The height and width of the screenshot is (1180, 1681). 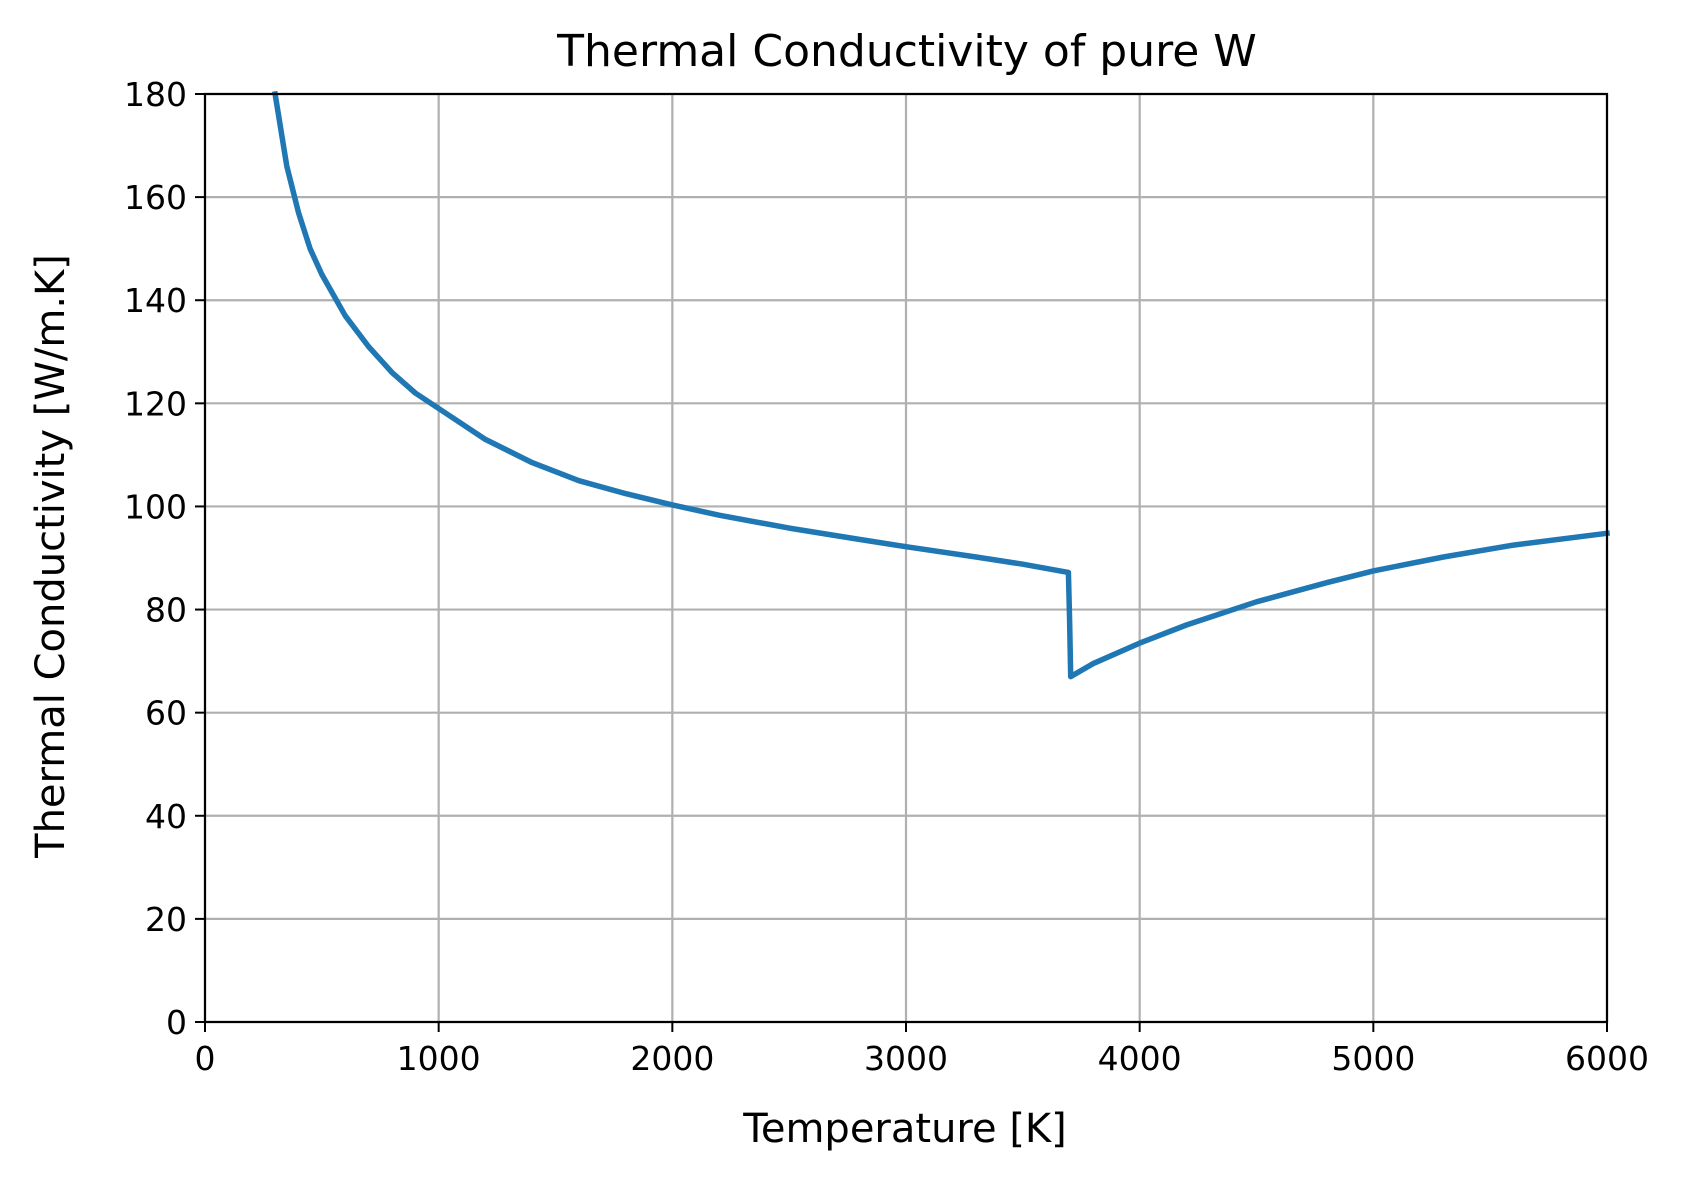 I want to click on x-tick-label: 3000, so click(x=906, y=1058).